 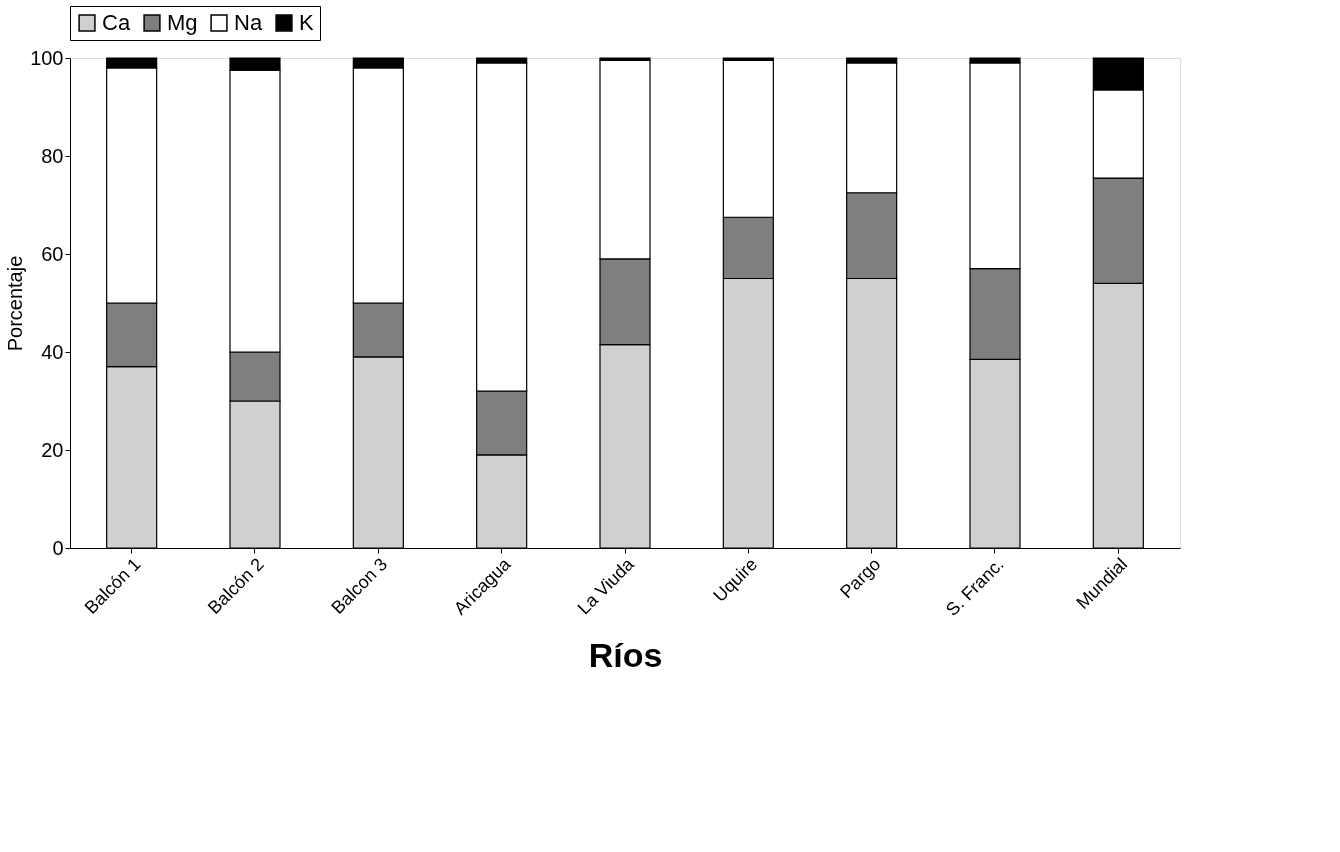 I want to click on y-tick-label: 80, so click(x=52, y=155).